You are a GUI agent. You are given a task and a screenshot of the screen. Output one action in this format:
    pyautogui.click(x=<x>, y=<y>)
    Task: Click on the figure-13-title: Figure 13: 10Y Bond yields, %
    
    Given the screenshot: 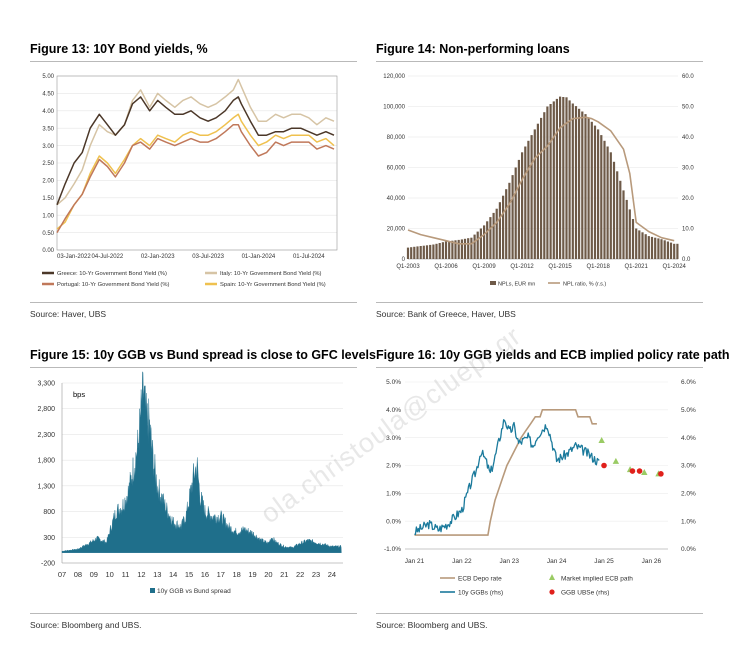 What is the action you would take?
    pyautogui.click(x=119, y=49)
    